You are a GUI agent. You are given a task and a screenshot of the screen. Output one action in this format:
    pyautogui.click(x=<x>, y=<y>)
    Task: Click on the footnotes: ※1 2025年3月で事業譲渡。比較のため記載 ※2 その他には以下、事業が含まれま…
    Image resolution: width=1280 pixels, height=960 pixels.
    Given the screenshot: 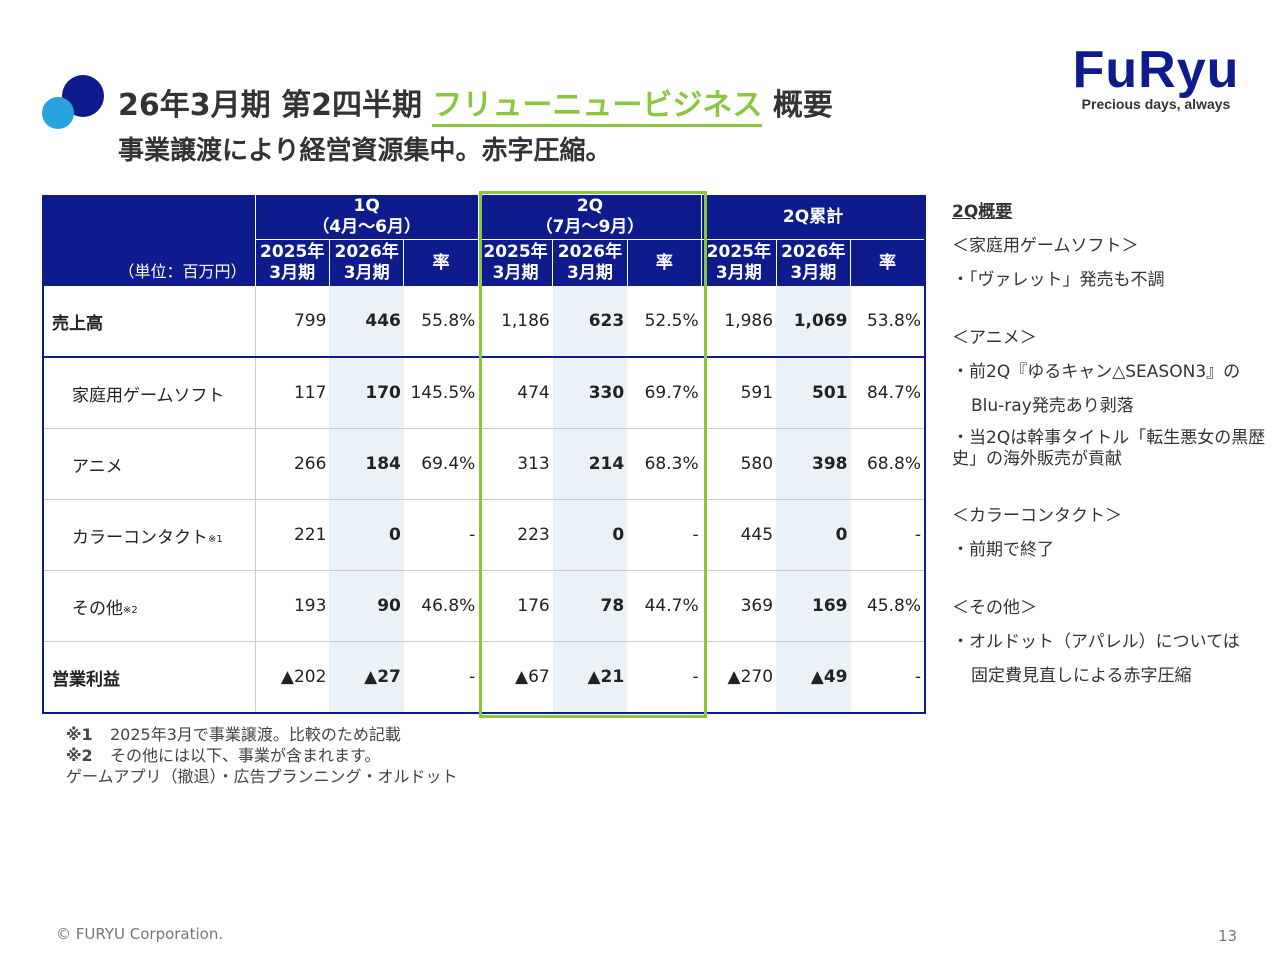 What is the action you would take?
    pyautogui.click(x=262, y=755)
    